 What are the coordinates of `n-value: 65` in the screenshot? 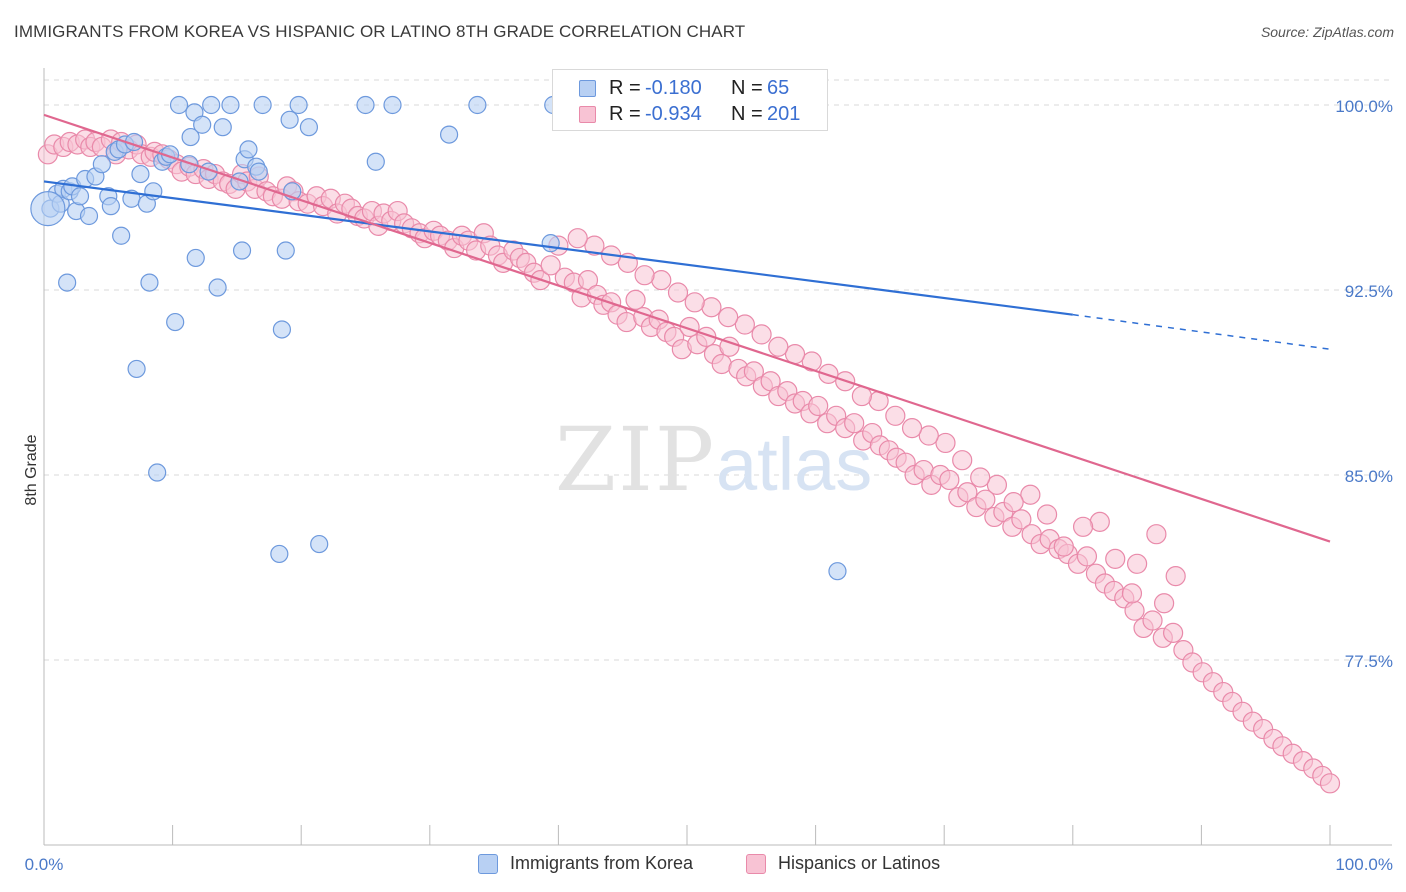 It's located at (778, 88).